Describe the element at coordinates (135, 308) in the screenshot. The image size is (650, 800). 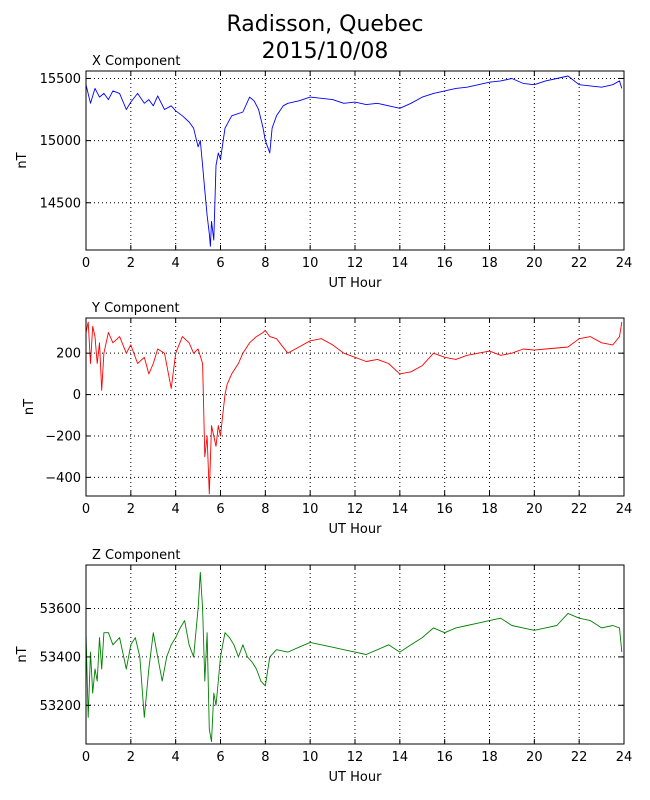
I see `panel-title: Y Component` at that location.